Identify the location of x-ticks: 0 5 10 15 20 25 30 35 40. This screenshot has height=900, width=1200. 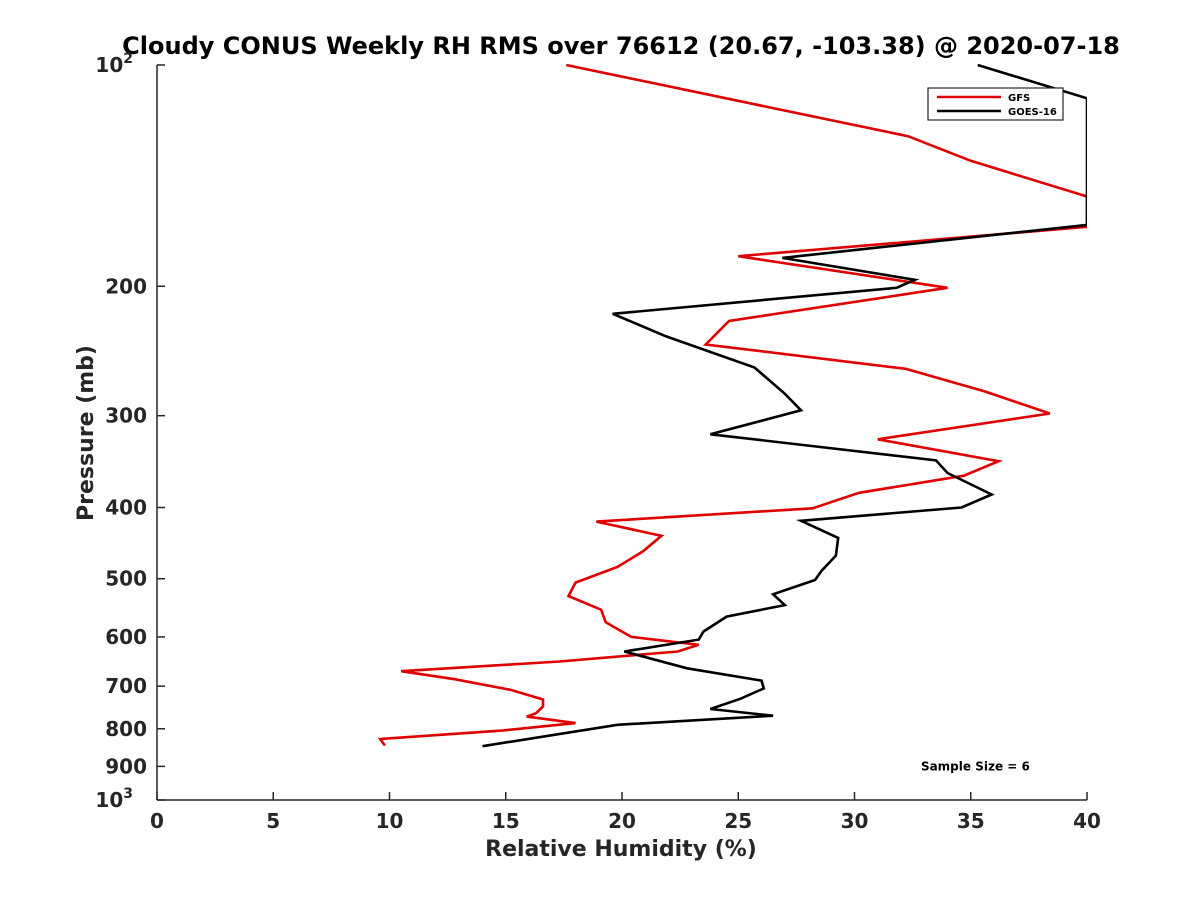
(625, 812).